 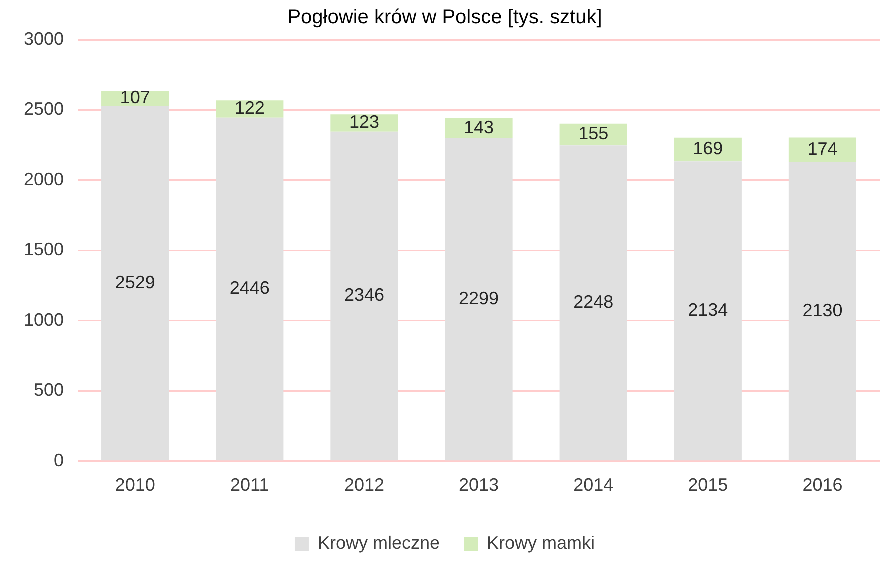 What do you see at coordinates (479, 485) in the screenshot?
I see `x-tick-label: 2013` at bounding box center [479, 485].